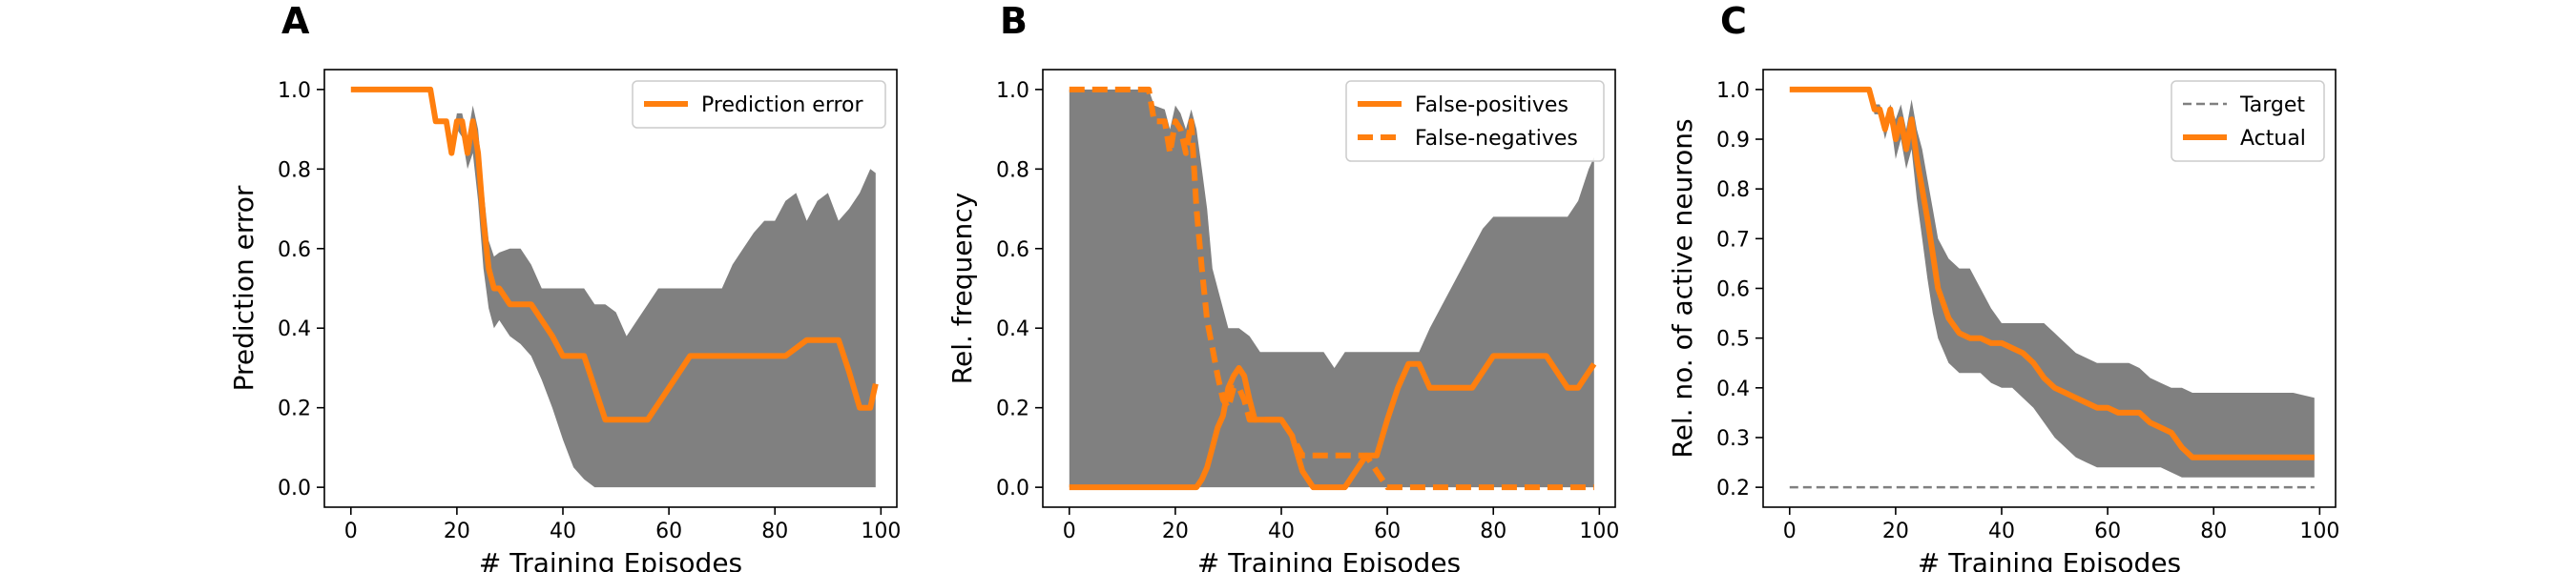 This screenshot has width=2576, height=572. Describe the element at coordinates (295, 21) in the screenshot. I see `panel-letter: A` at that location.